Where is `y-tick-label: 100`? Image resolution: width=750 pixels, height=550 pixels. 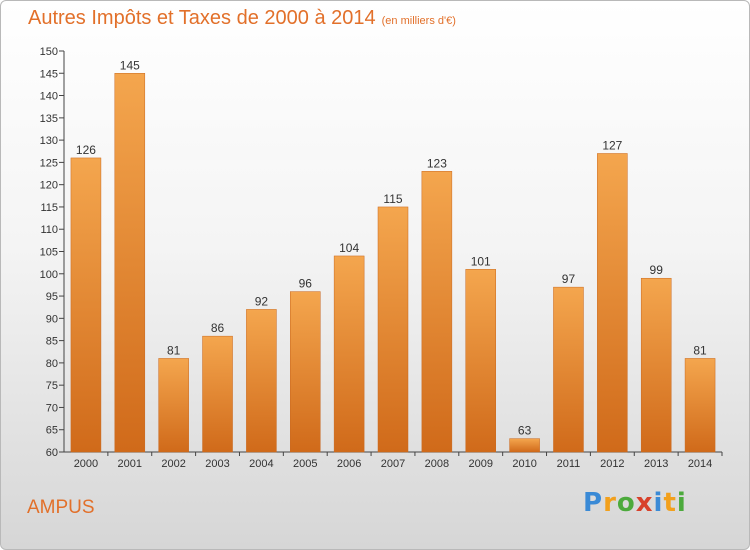 y-tick-label: 100 is located at coordinates (49, 275).